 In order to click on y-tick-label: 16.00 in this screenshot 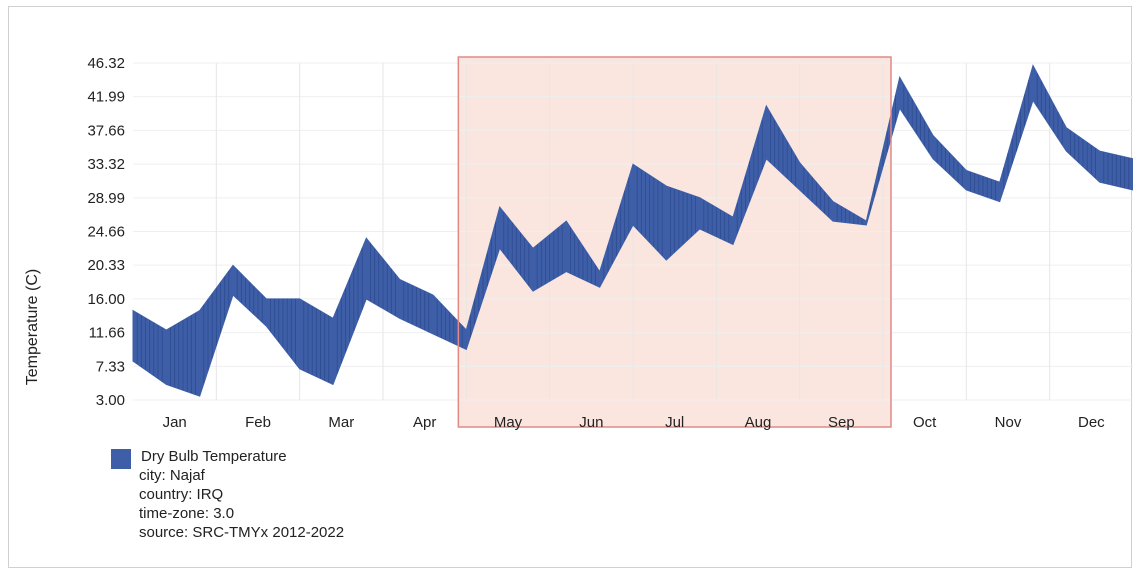, I will do `click(106, 299)`.